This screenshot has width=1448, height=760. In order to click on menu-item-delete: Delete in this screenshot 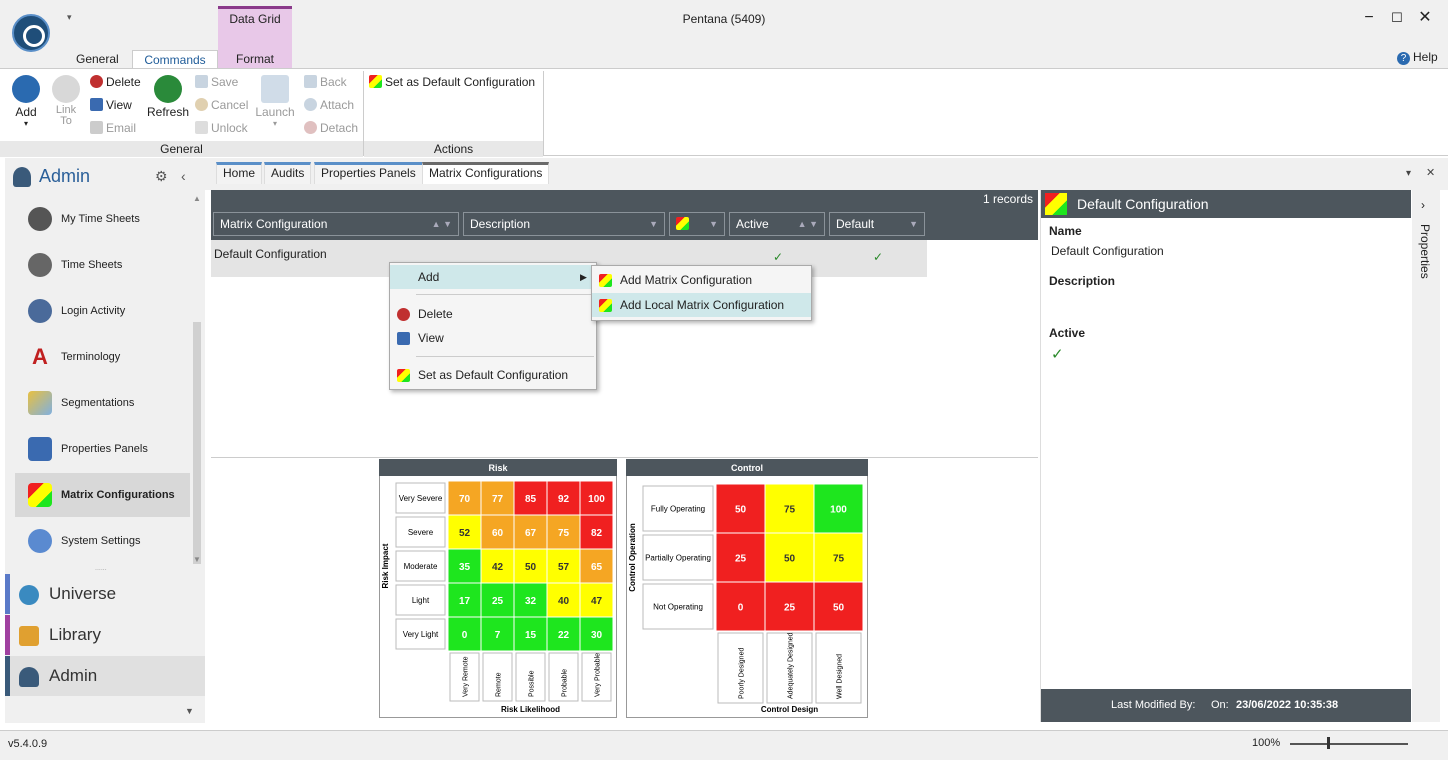, I will do `click(493, 314)`.